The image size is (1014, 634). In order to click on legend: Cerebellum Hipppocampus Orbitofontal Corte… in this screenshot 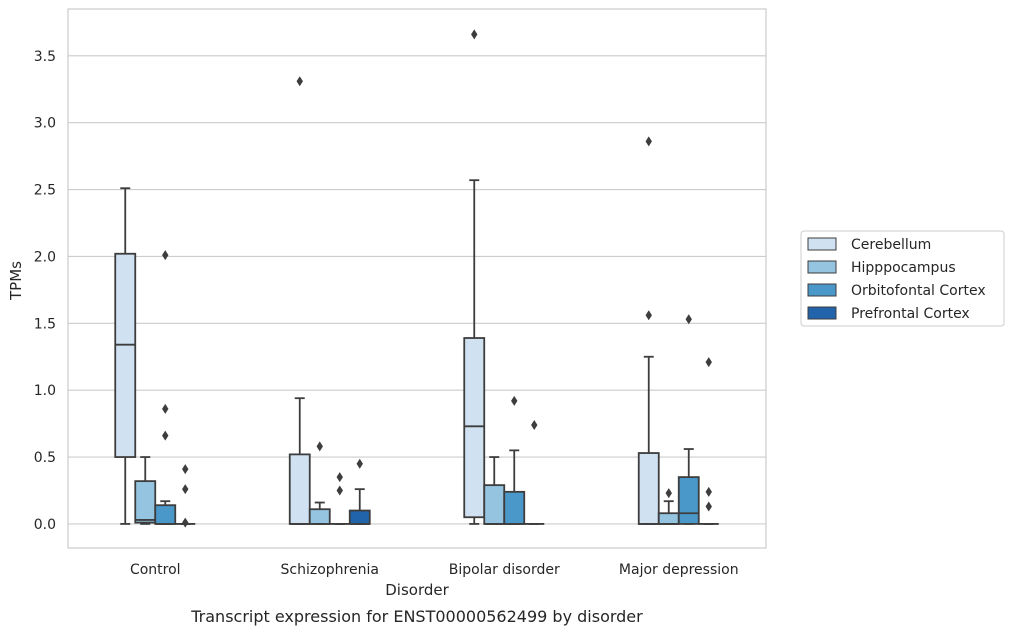, I will do `click(902, 278)`.